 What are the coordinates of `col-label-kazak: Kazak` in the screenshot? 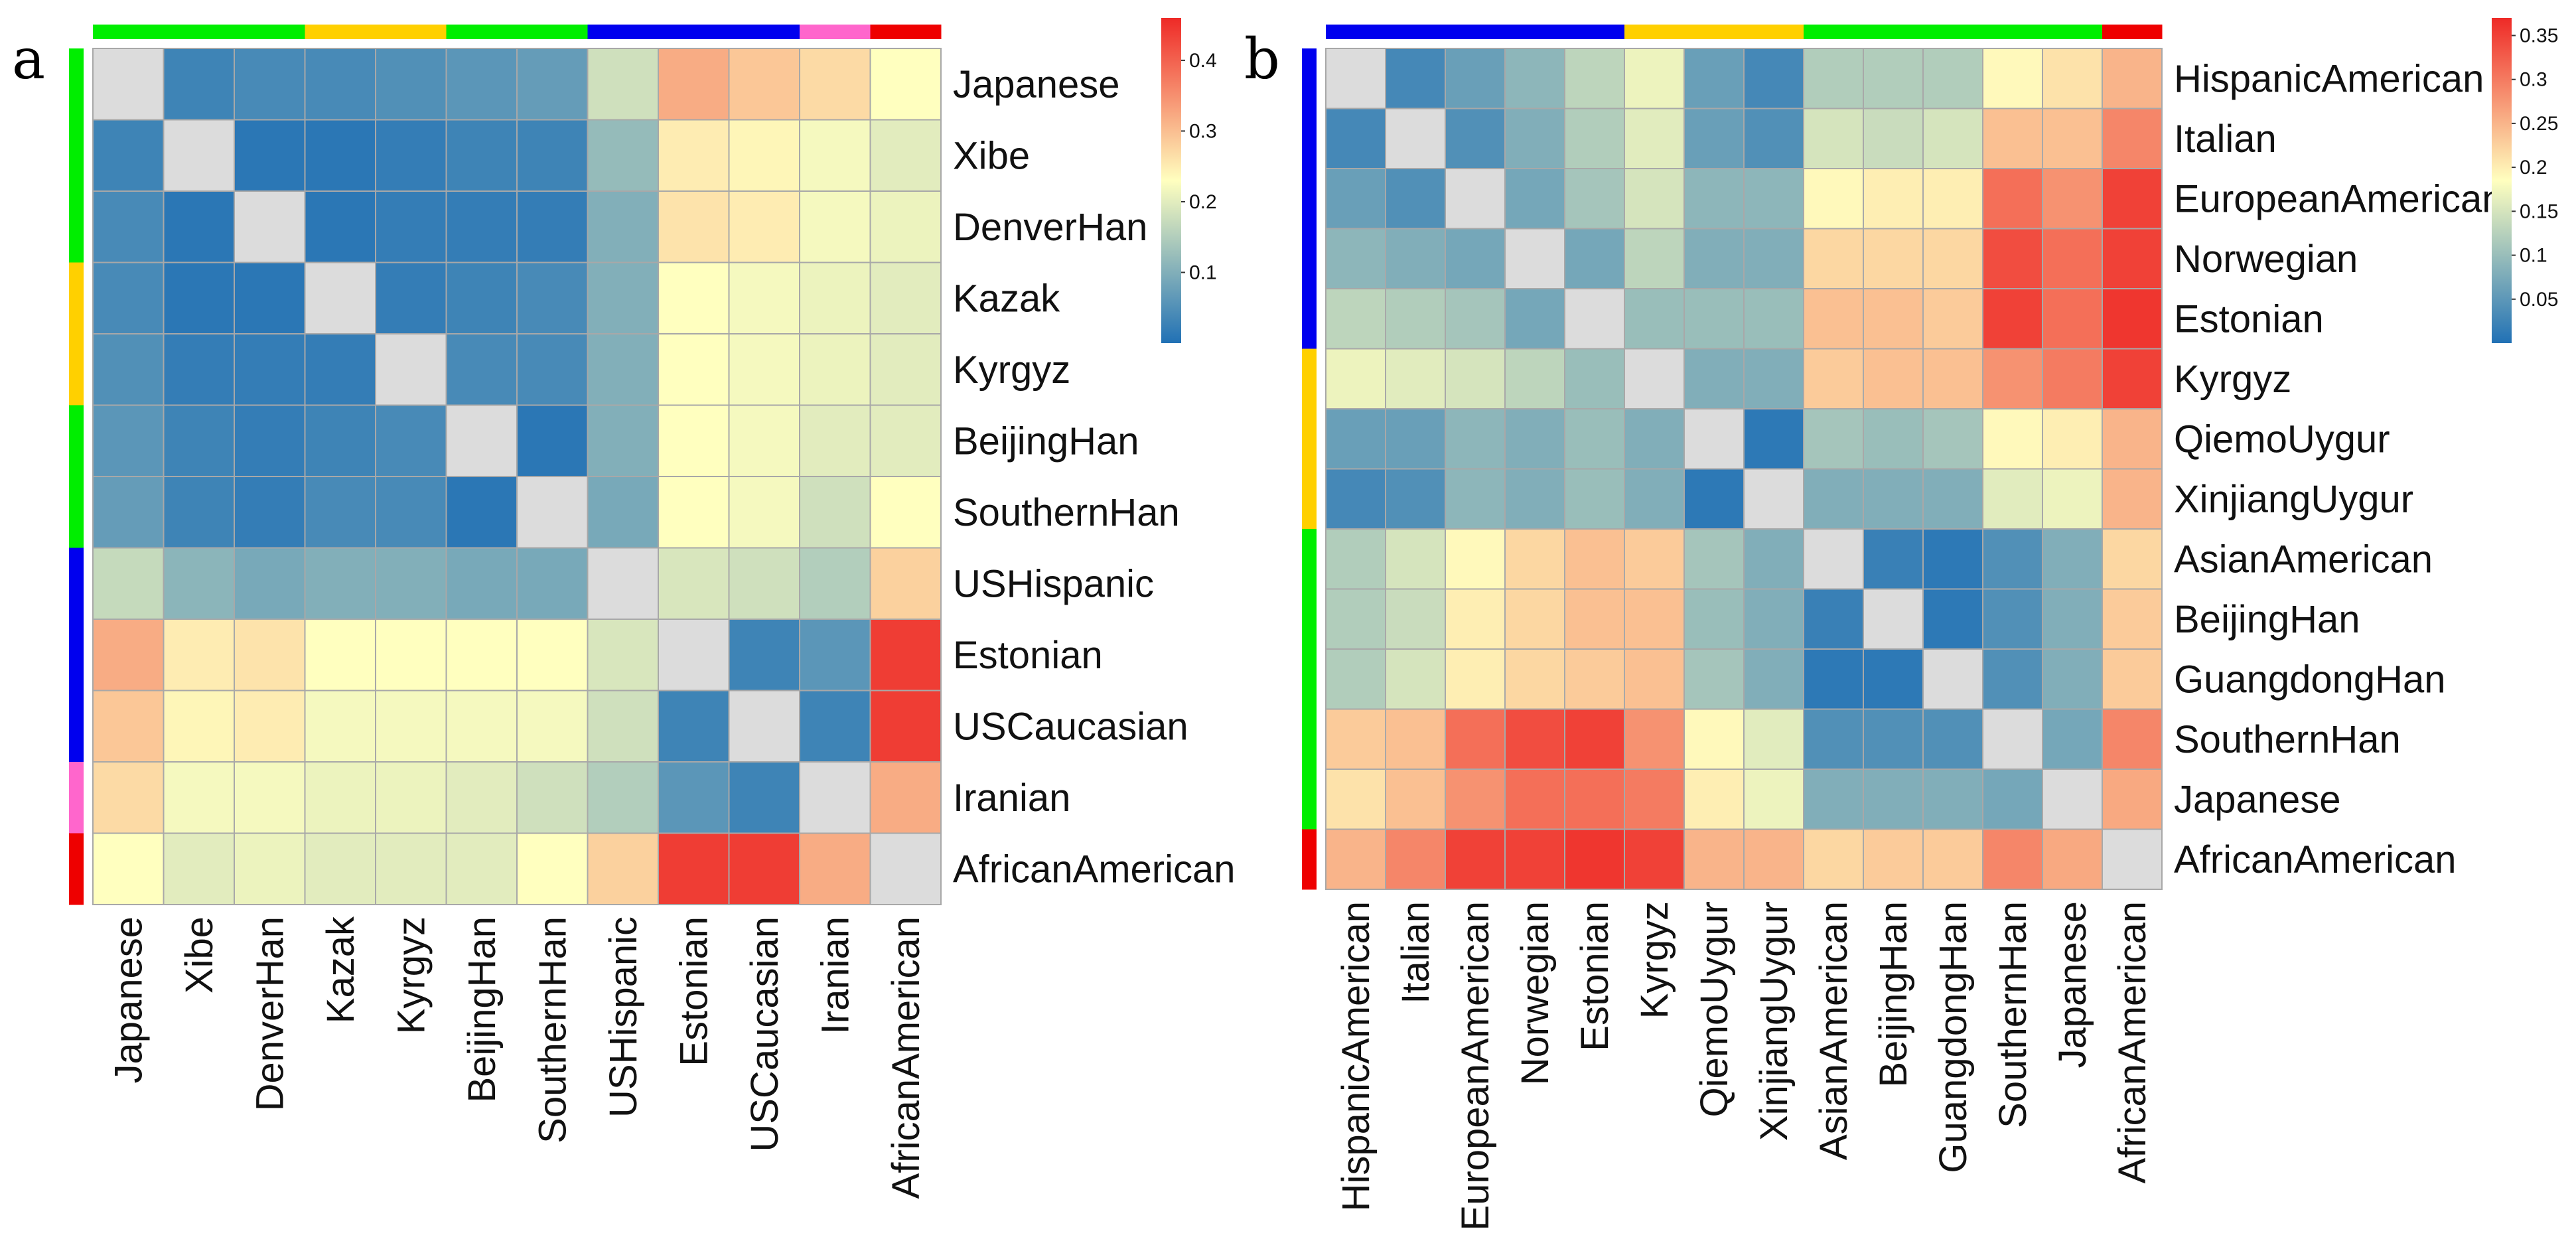 It's located at (341, 969).